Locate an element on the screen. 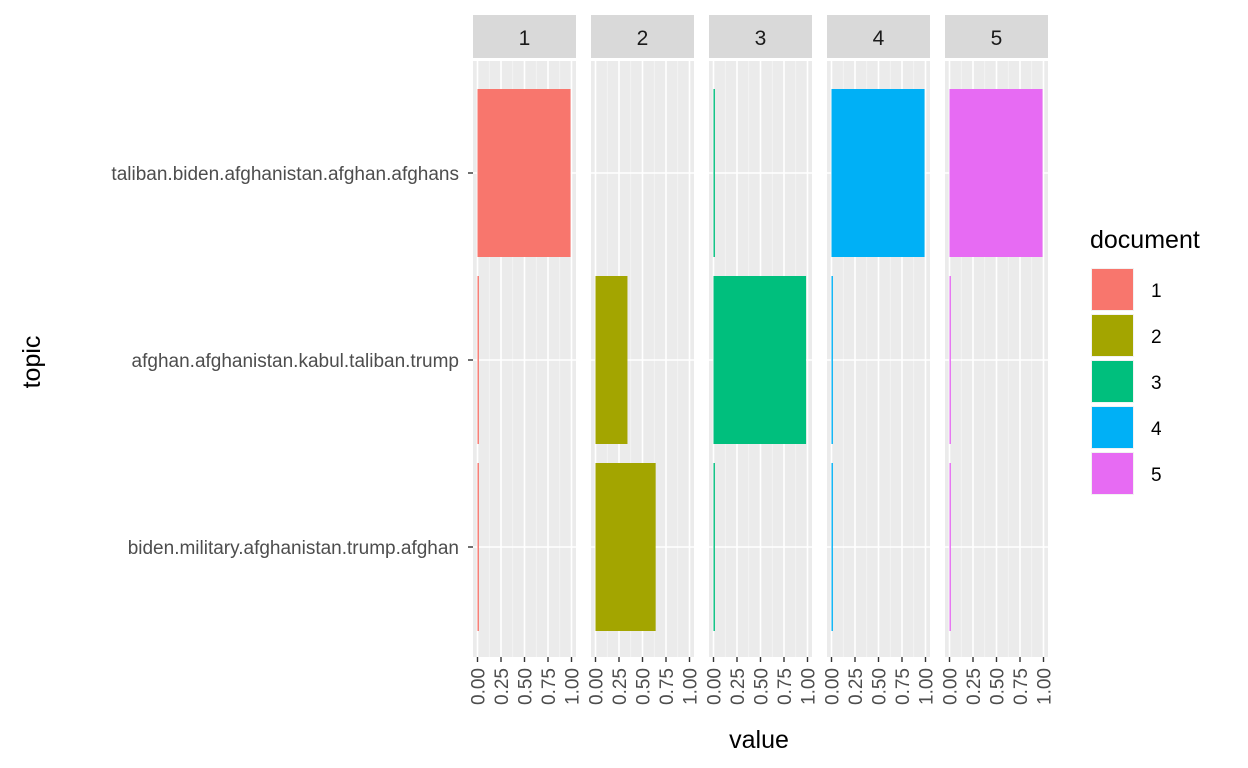  y-tick-label: biden.military.afghanistan.trump.afghan is located at coordinates (293, 548).